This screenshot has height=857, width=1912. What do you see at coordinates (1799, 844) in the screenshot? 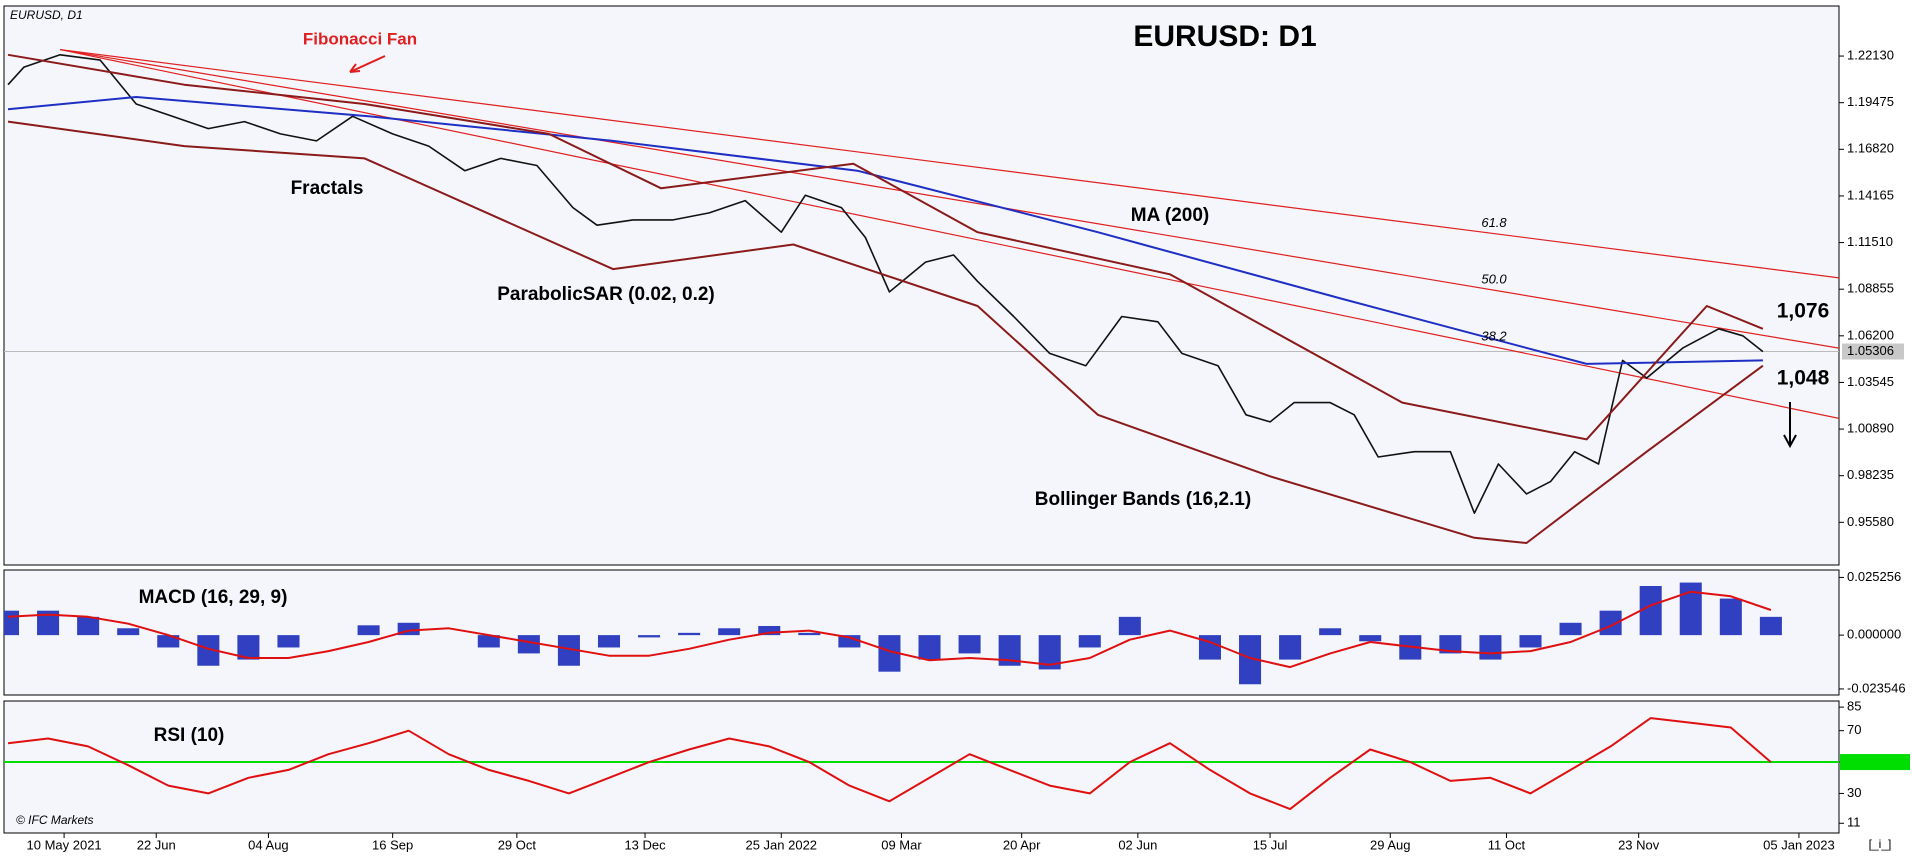
I see `x-tick-label: 05 Jan 2023` at bounding box center [1799, 844].